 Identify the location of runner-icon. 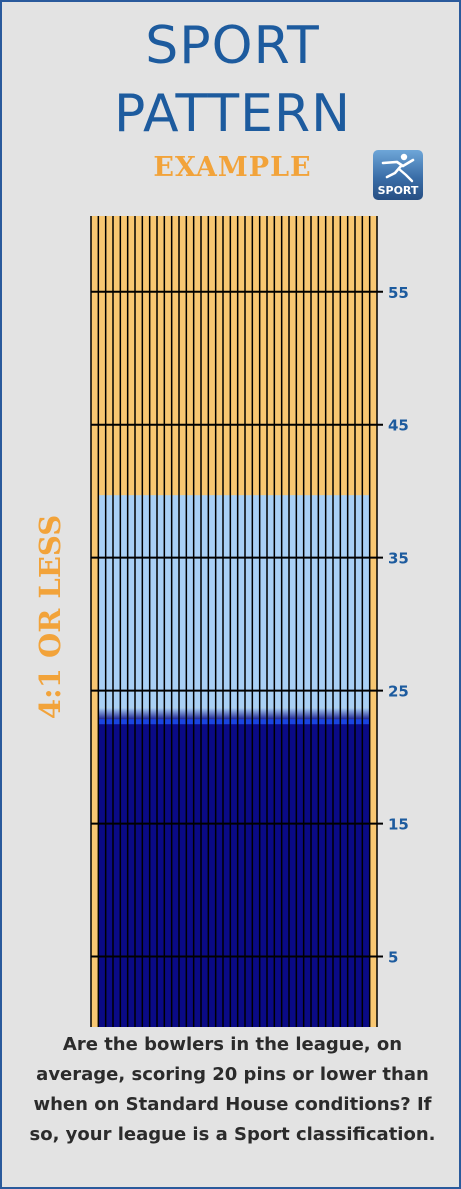
(398, 168).